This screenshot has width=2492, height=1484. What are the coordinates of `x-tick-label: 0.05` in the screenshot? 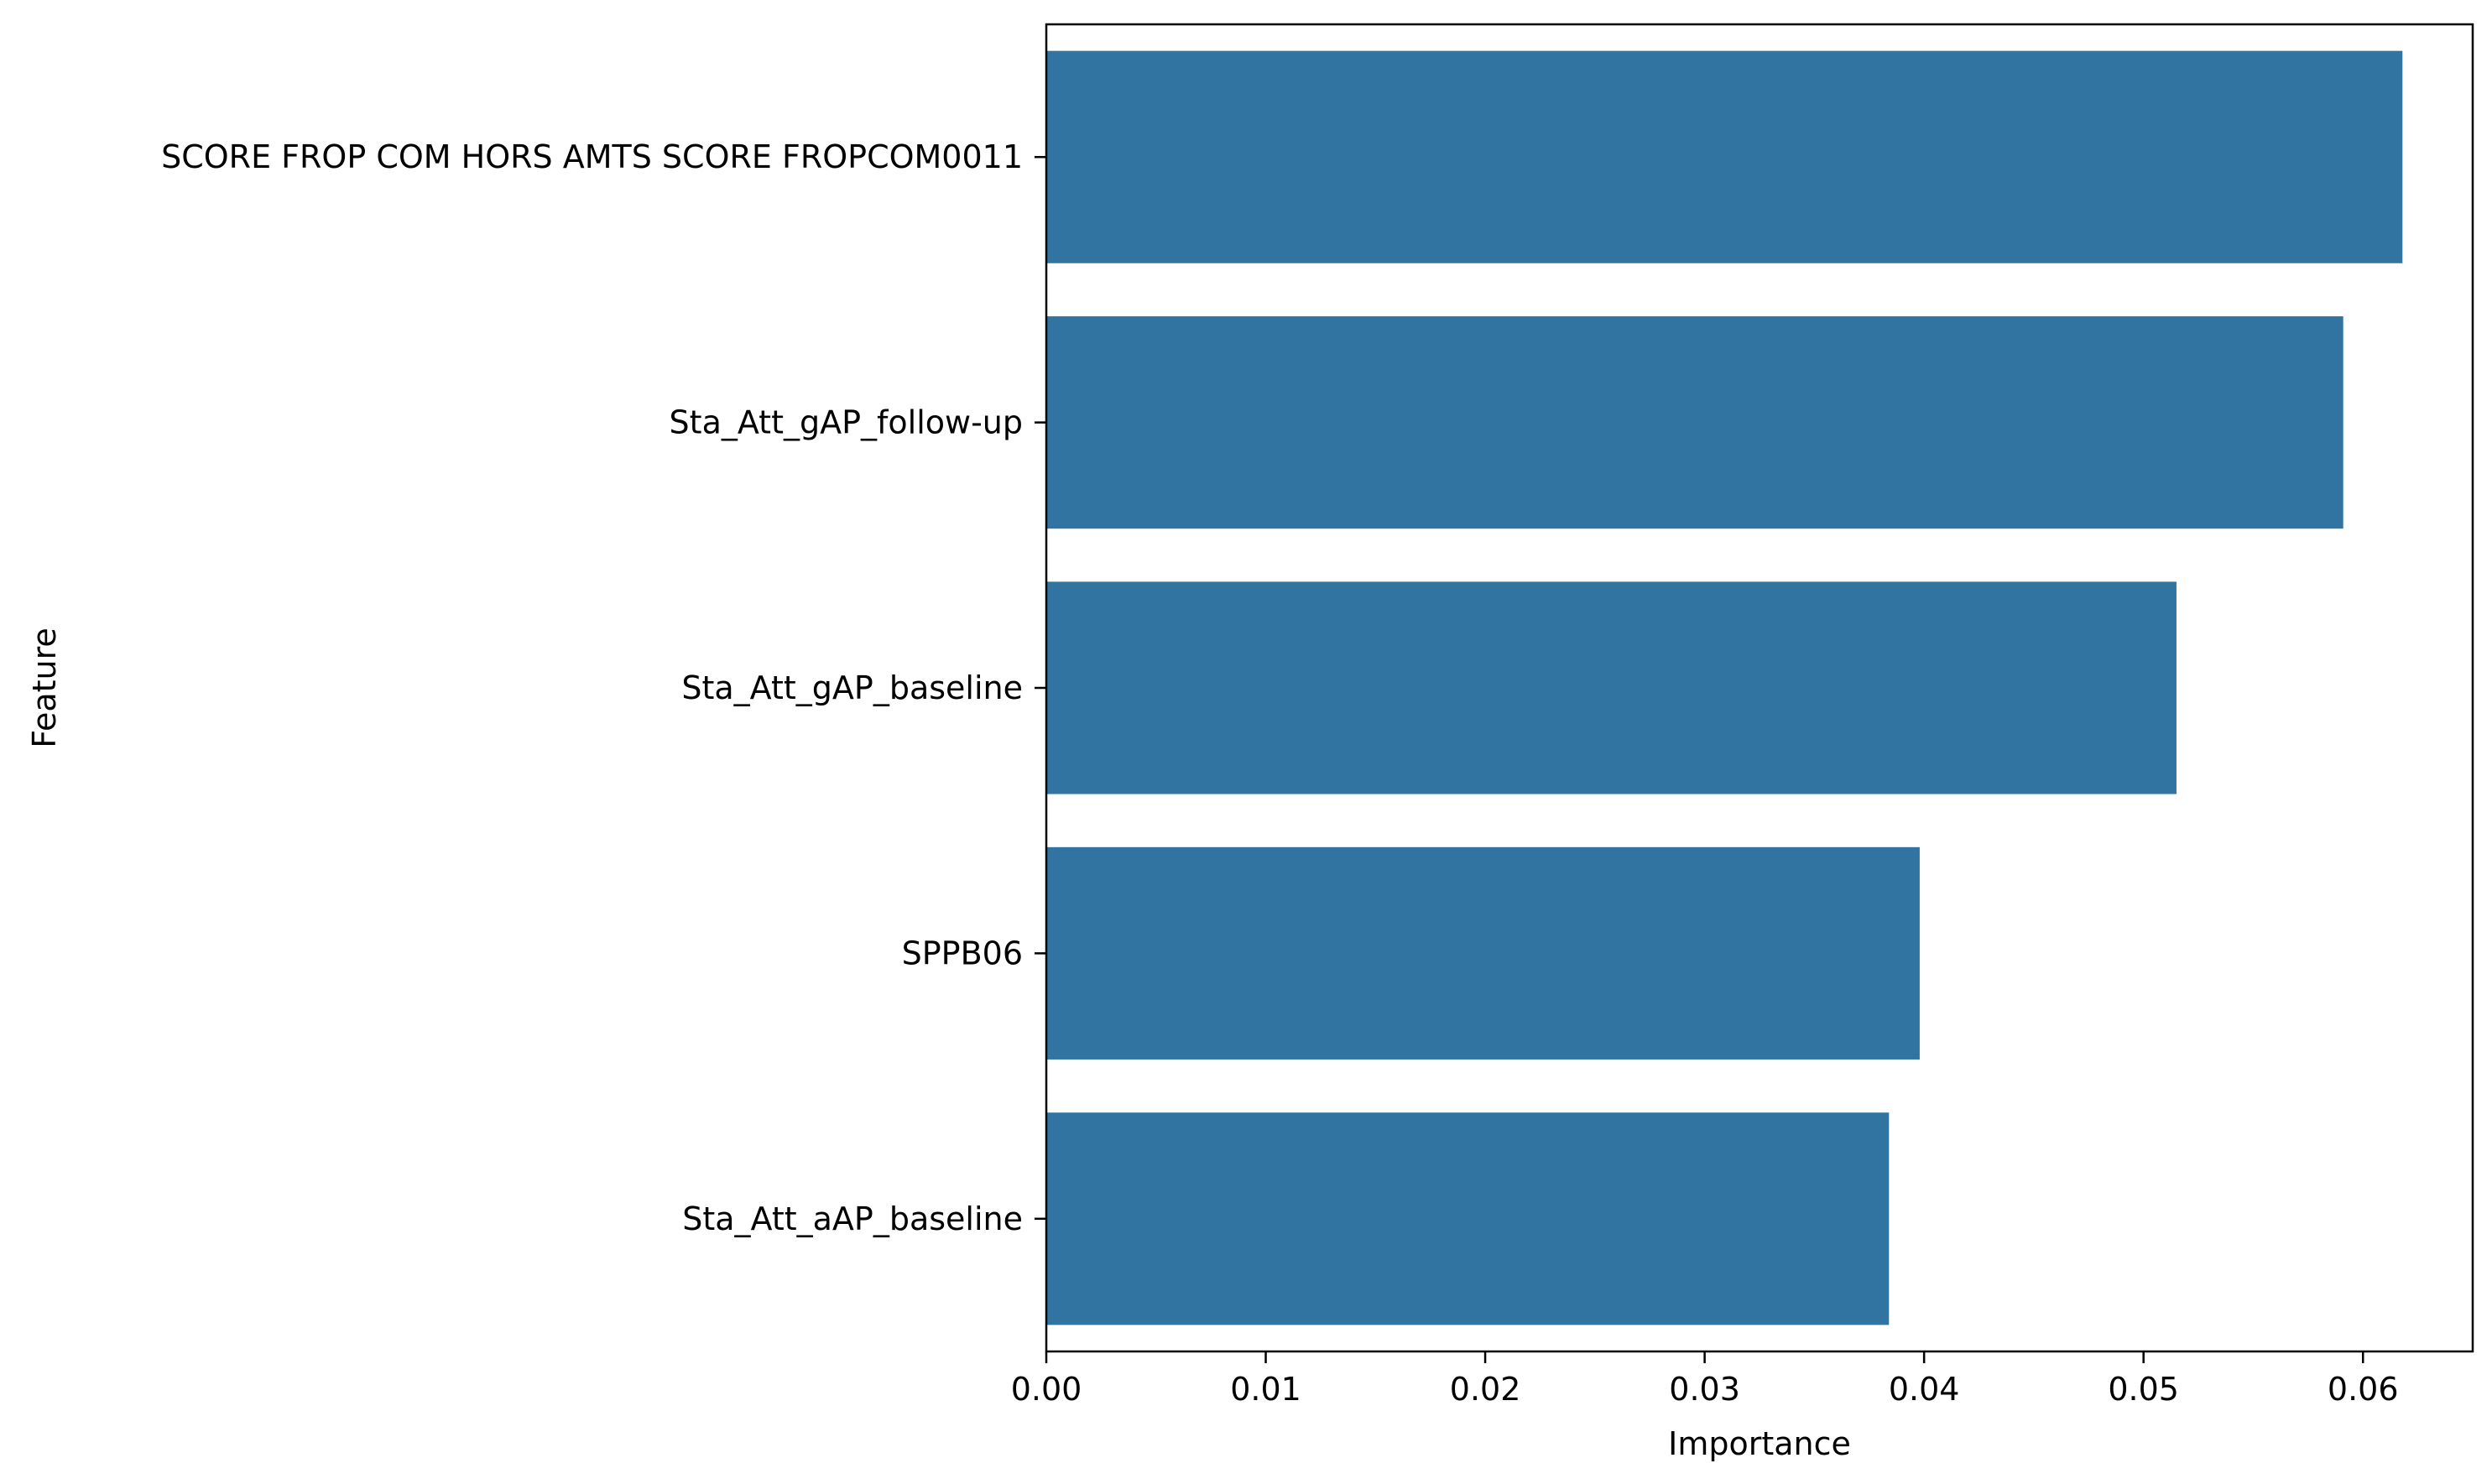 It's located at (2143, 1389).